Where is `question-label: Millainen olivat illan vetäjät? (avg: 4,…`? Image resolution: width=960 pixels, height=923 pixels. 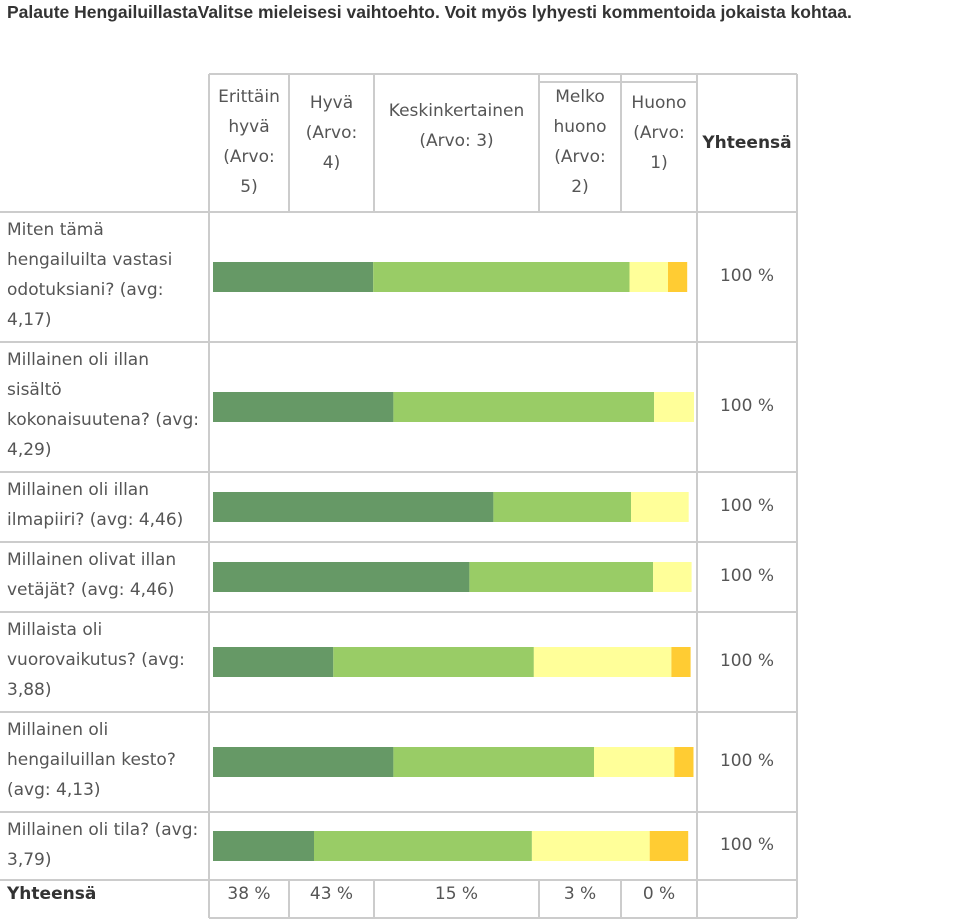 question-label: Millainen olivat illan vetäjät? (avg: 4,… is located at coordinates (92, 575).